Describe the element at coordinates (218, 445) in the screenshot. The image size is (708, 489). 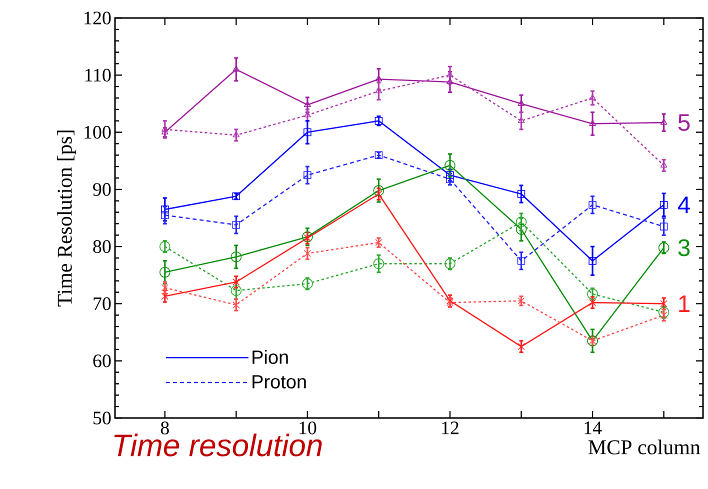
I see `text: Time resolution` at that location.